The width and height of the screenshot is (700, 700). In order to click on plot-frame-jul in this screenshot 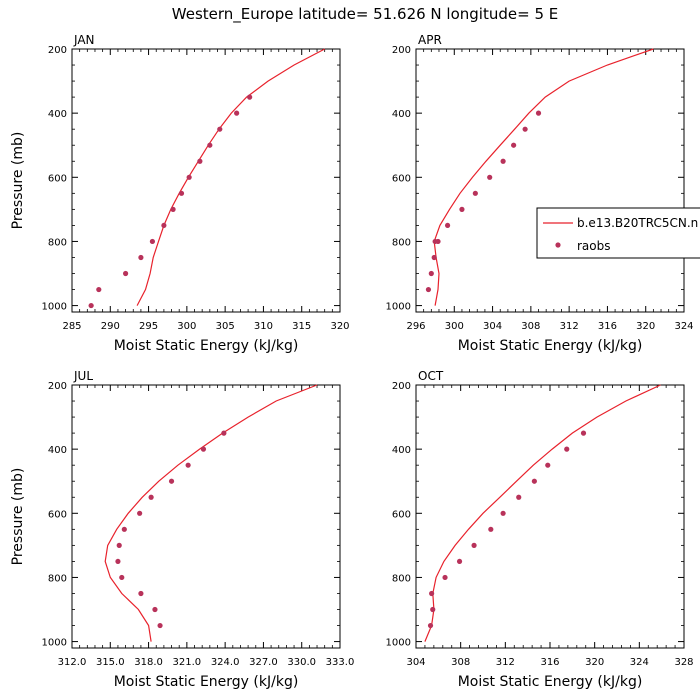, I will do `click(206, 516)`.